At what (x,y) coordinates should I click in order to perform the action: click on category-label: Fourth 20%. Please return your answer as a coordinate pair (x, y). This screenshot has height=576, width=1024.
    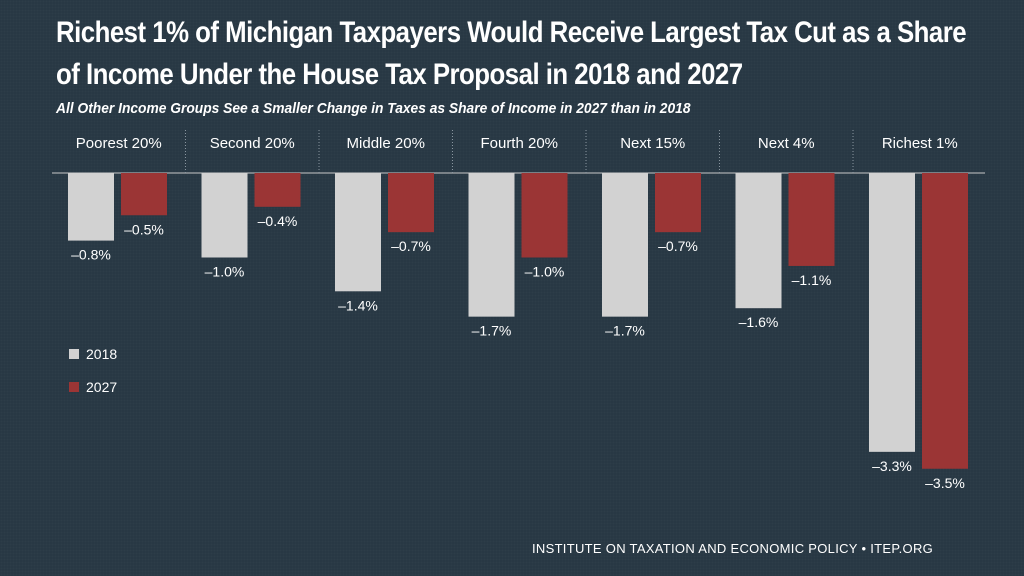
    Looking at the image, I should click on (519, 143).